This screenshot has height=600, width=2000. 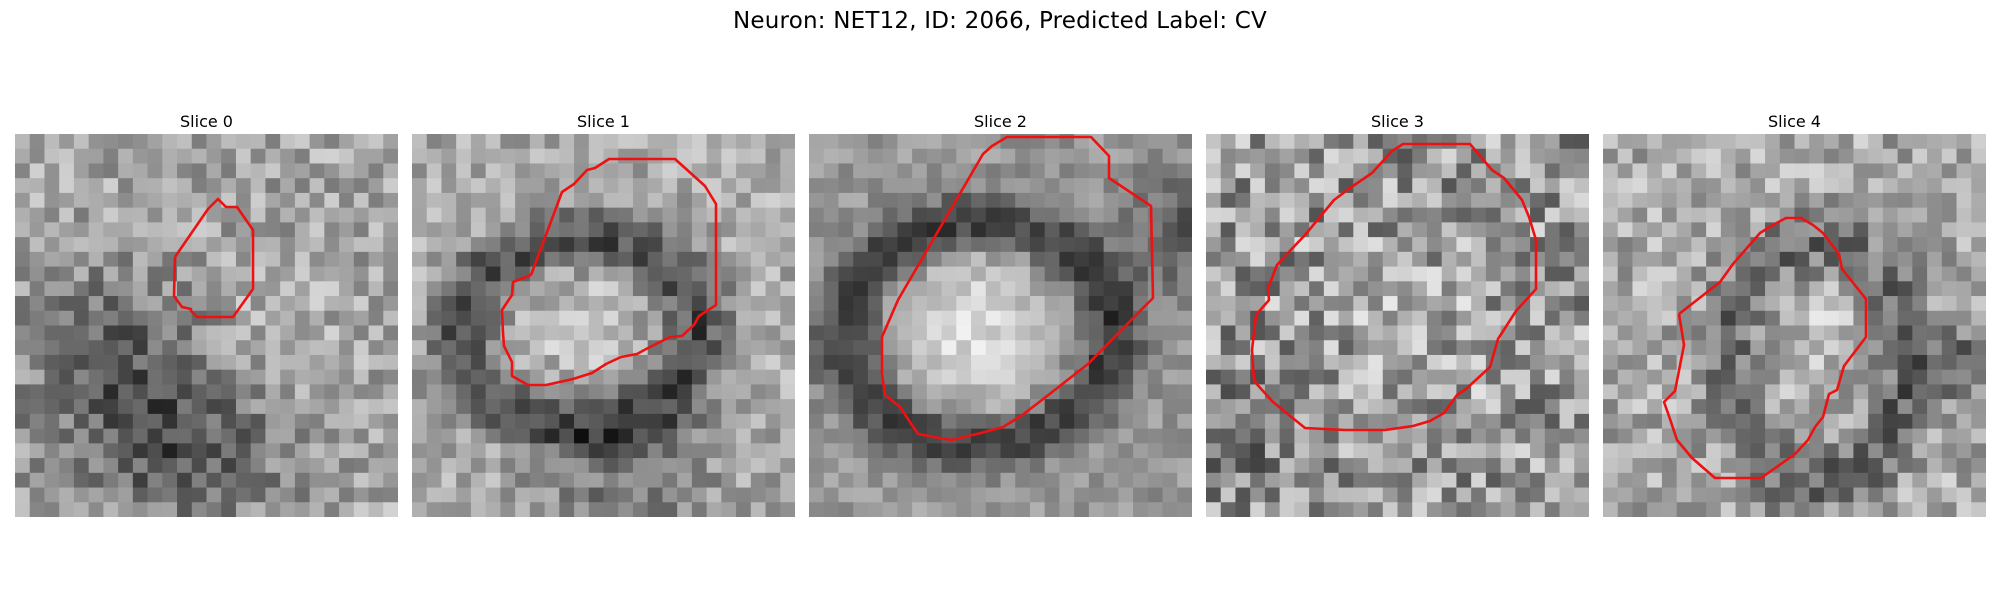 What do you see at coordinates (1397, 121) in the screenshot?
I see `slice-title-3: Slice 3` at bounding box center [1397, 121].